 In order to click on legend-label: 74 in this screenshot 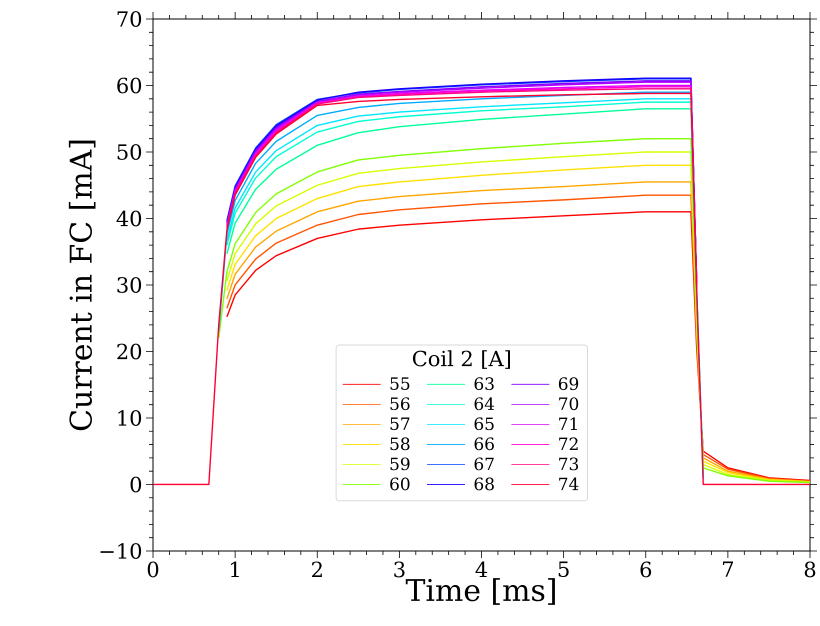, I will do `click(568, 484)`.